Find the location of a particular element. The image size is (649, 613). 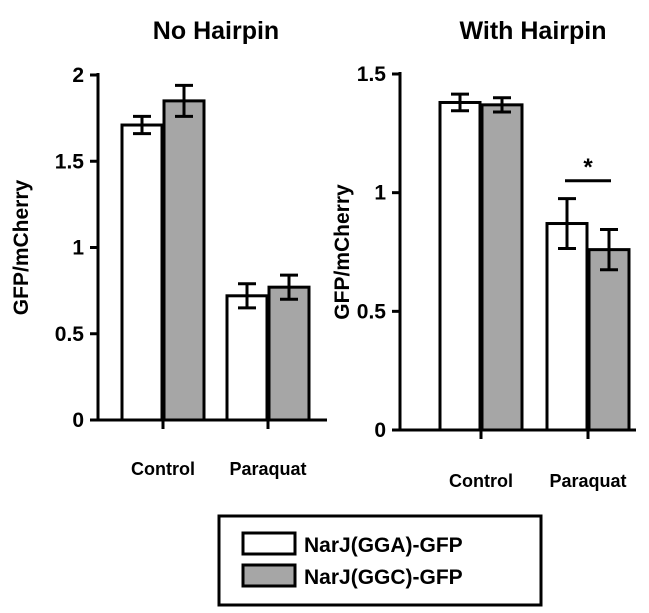

legend-label-1: NarJ(GGC)-GFP is located at coordinates (383, 577).